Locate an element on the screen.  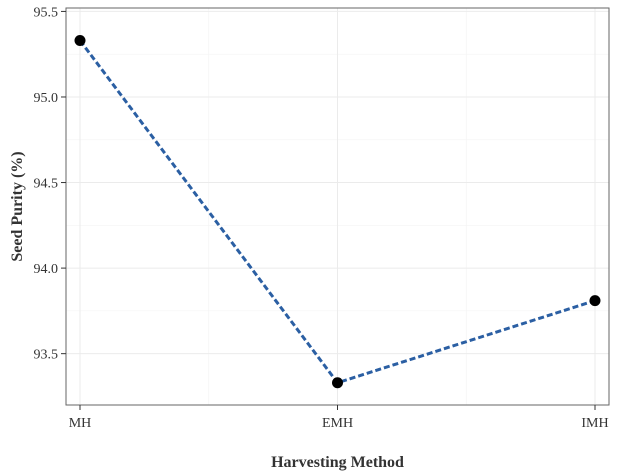
y-tick-label: 95.5 is located at coordinates (46, 12).